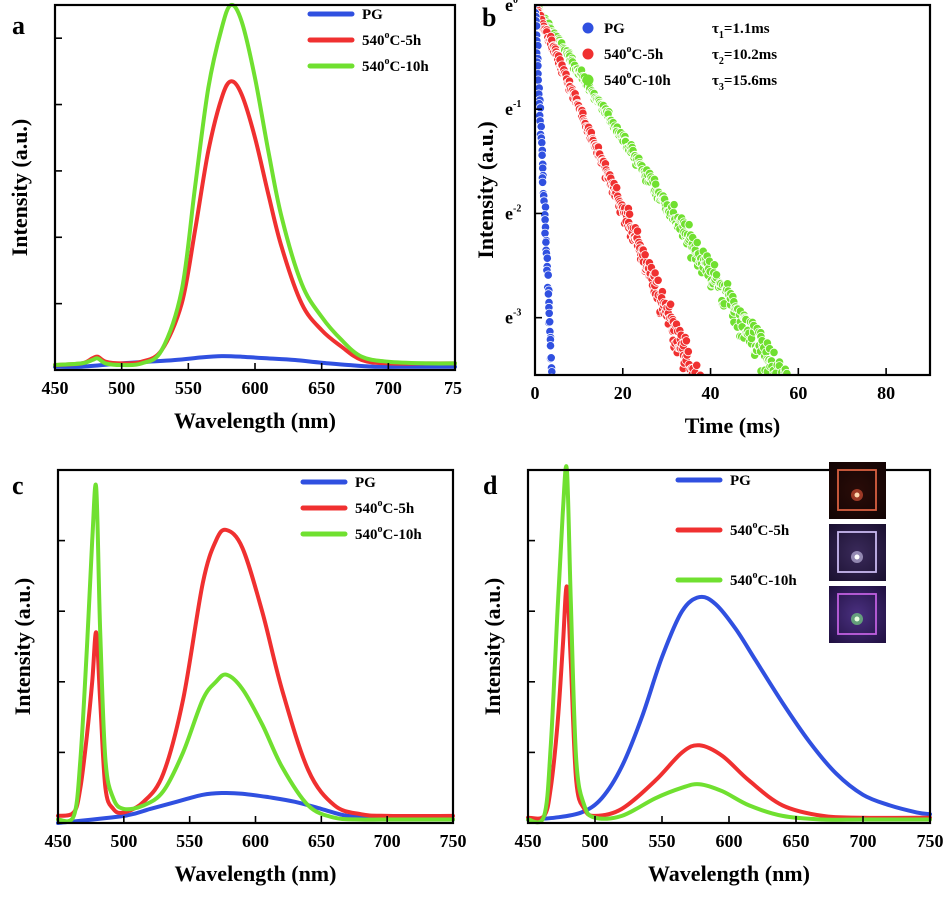 This screenshot has width=946, height=899. Describe the element at coordinates (372, 15) in the screenshot. I see `legend-name: PG` at that location.